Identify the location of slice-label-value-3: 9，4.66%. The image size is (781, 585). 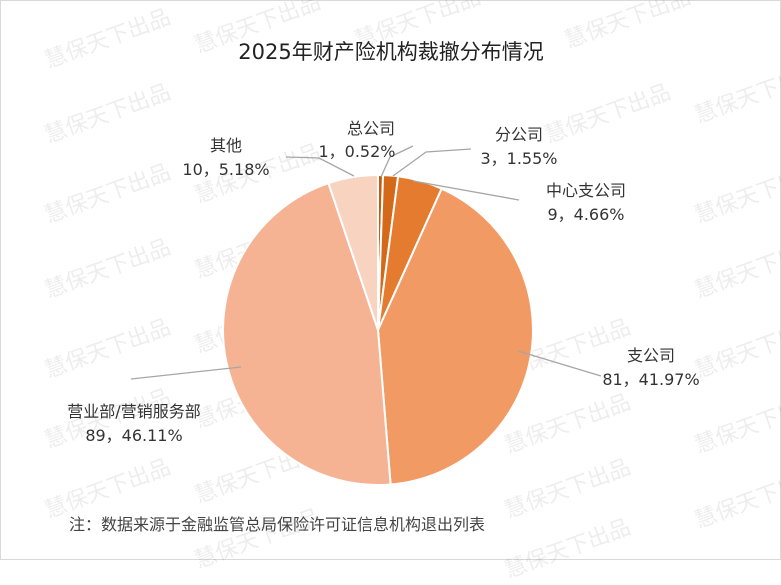
(585, 214).